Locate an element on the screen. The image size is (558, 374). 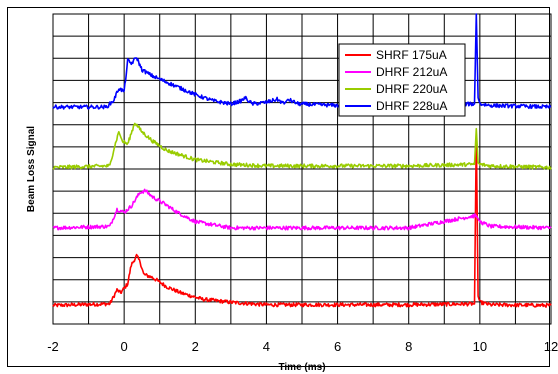
x-tick-label: 0 is located at coordinates (124, 346).